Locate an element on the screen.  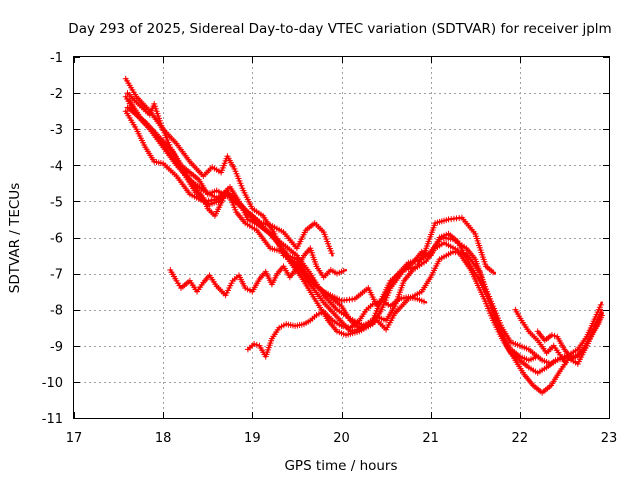
y-tick-label: -5 is located at coordinates (56, 202).